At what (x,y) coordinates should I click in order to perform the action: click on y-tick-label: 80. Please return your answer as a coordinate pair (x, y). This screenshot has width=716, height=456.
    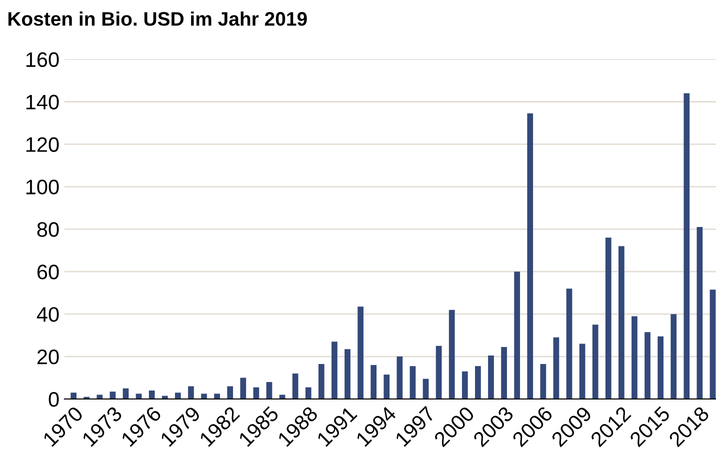
    Looking at the image, I should click on (48, 229).